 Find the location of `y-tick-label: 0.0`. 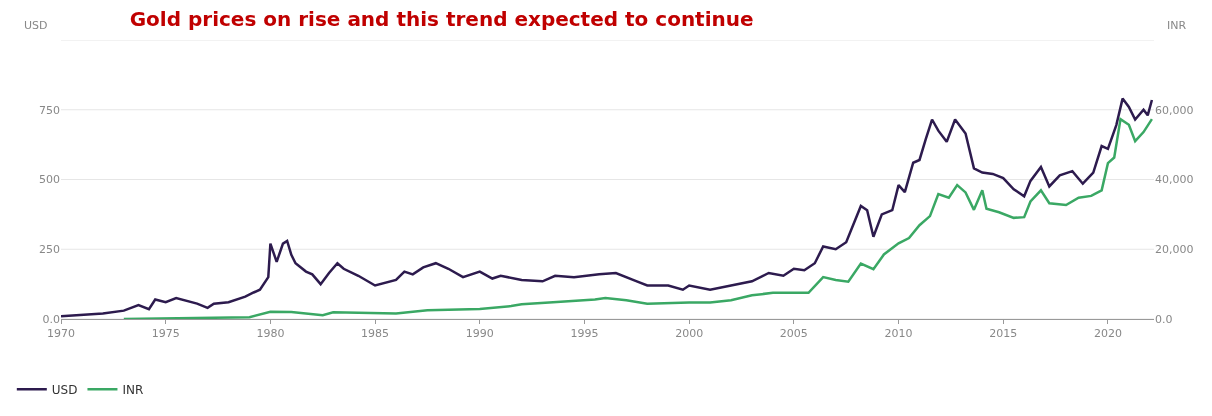

y-tick-label: 0.0 is located at coordinates (51, 319).